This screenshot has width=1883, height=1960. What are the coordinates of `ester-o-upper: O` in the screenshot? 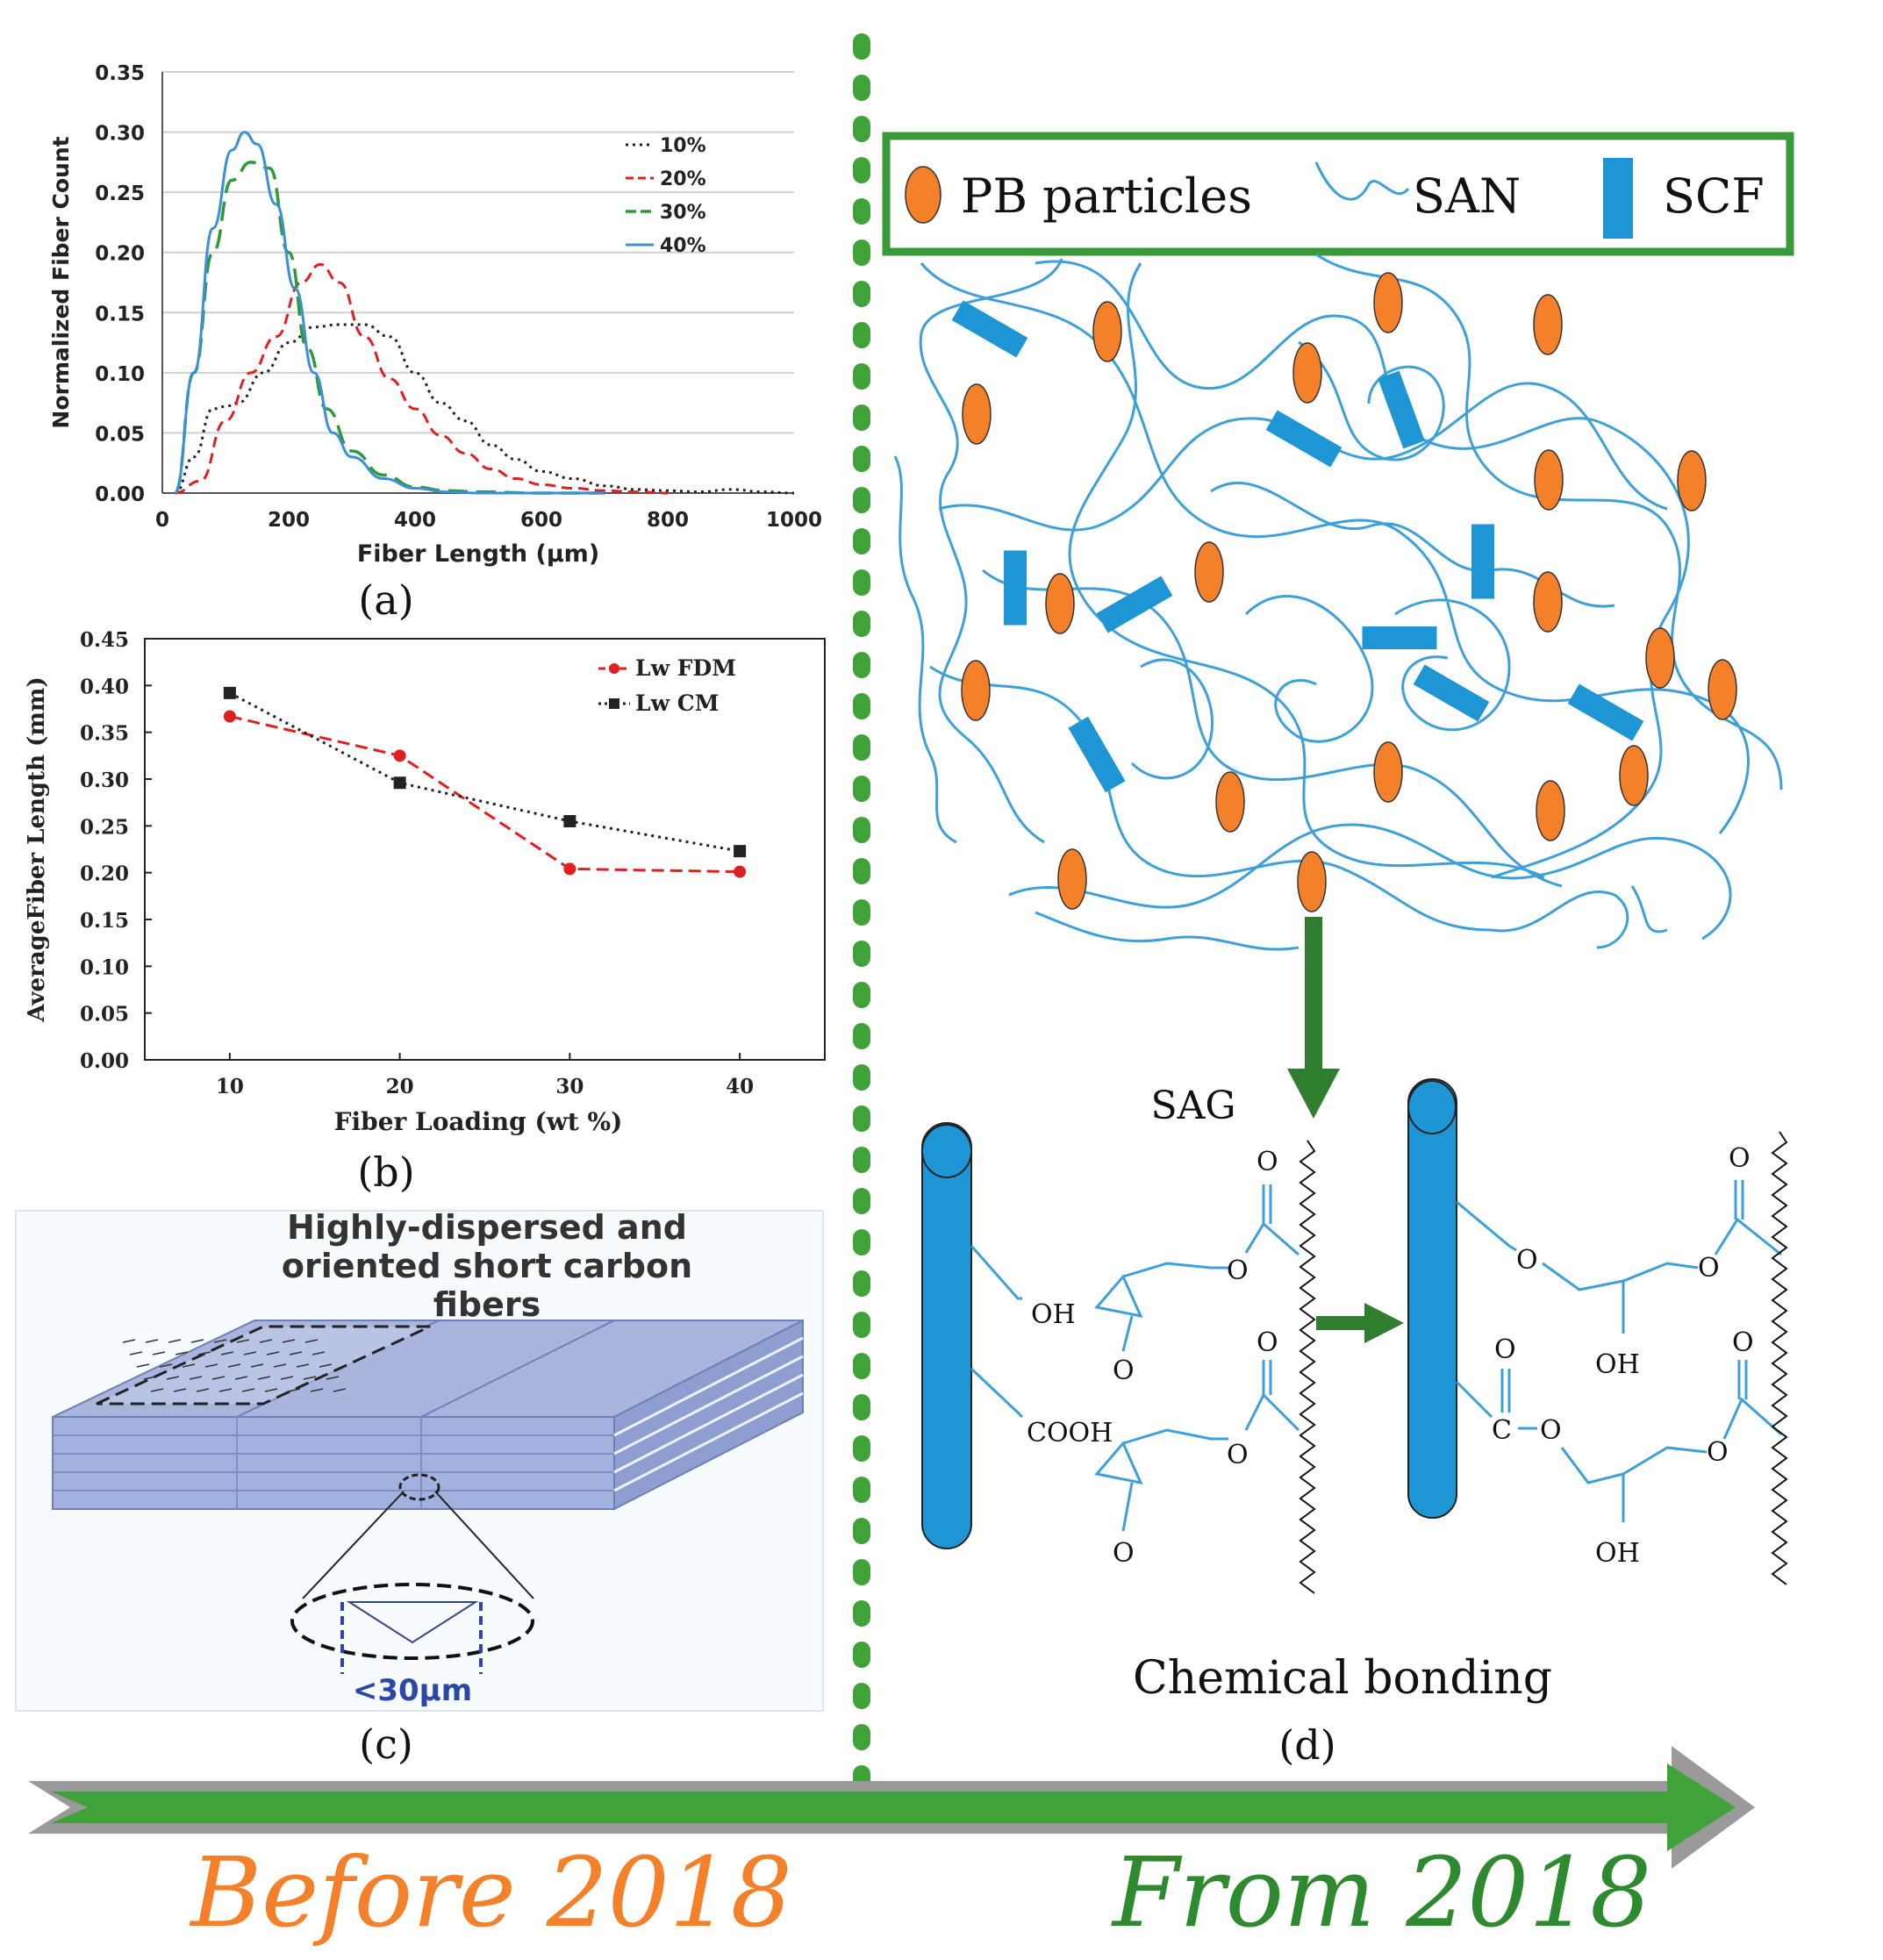 It's located at (1238, 1270).